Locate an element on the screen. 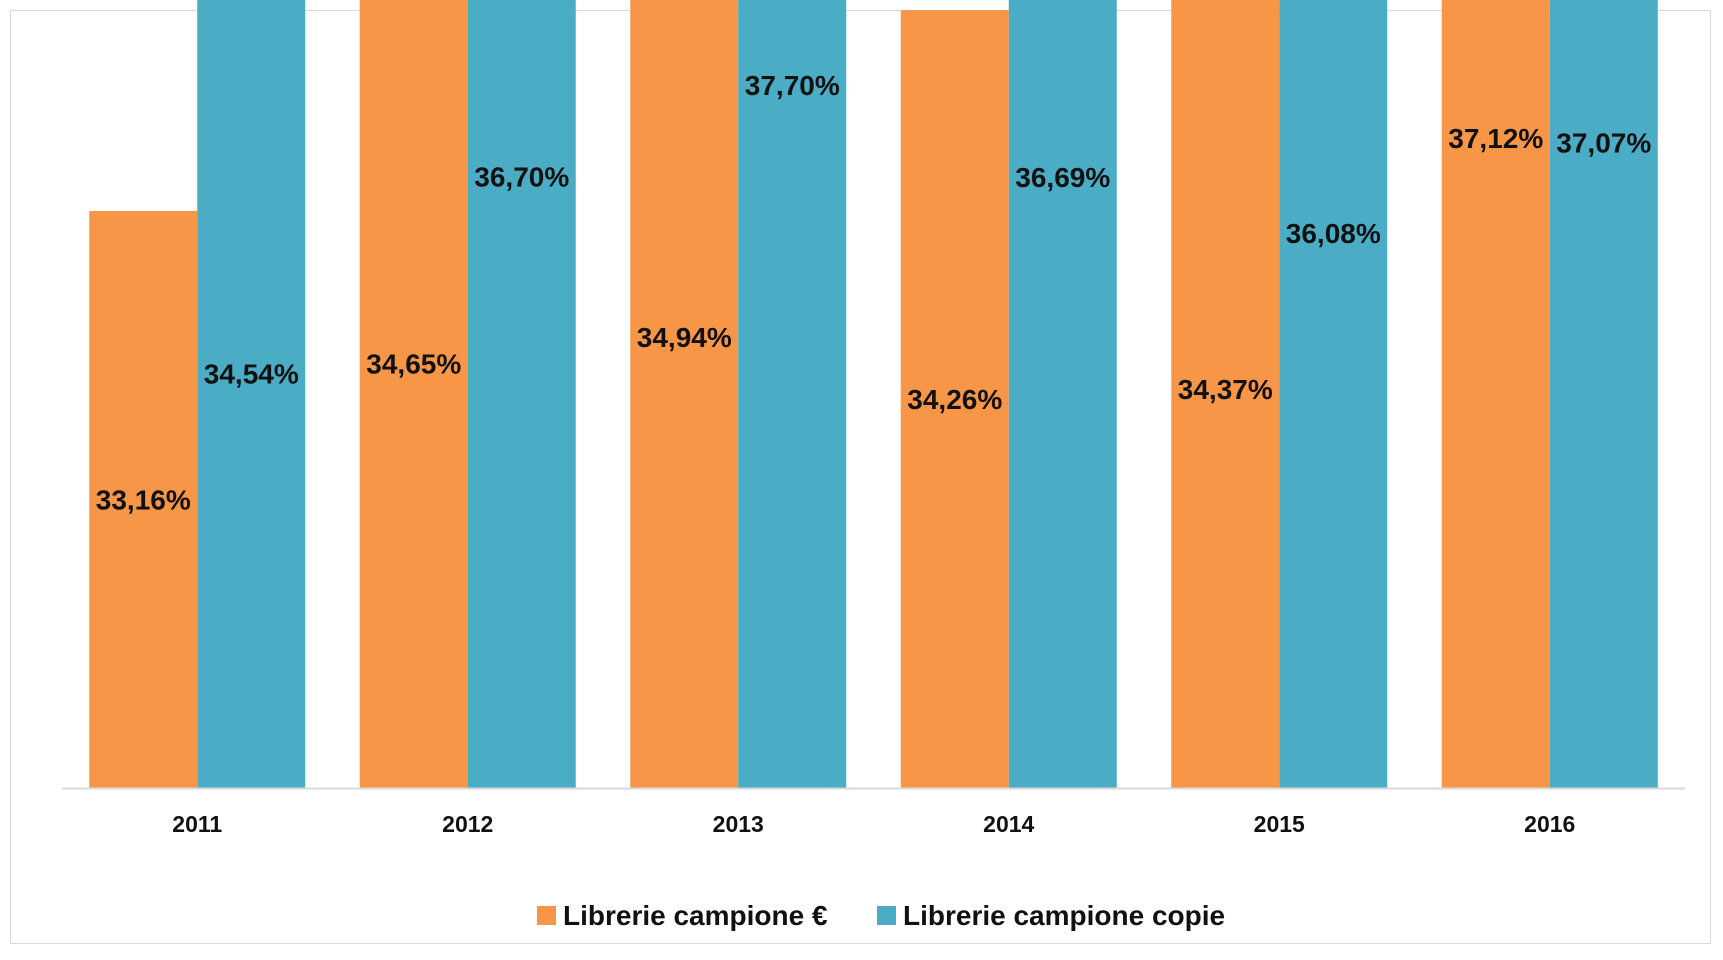 The width and height of the screenshot is (1723, 960). x-tick-label-2015: 2015 is located at coordinates (1279, 824).